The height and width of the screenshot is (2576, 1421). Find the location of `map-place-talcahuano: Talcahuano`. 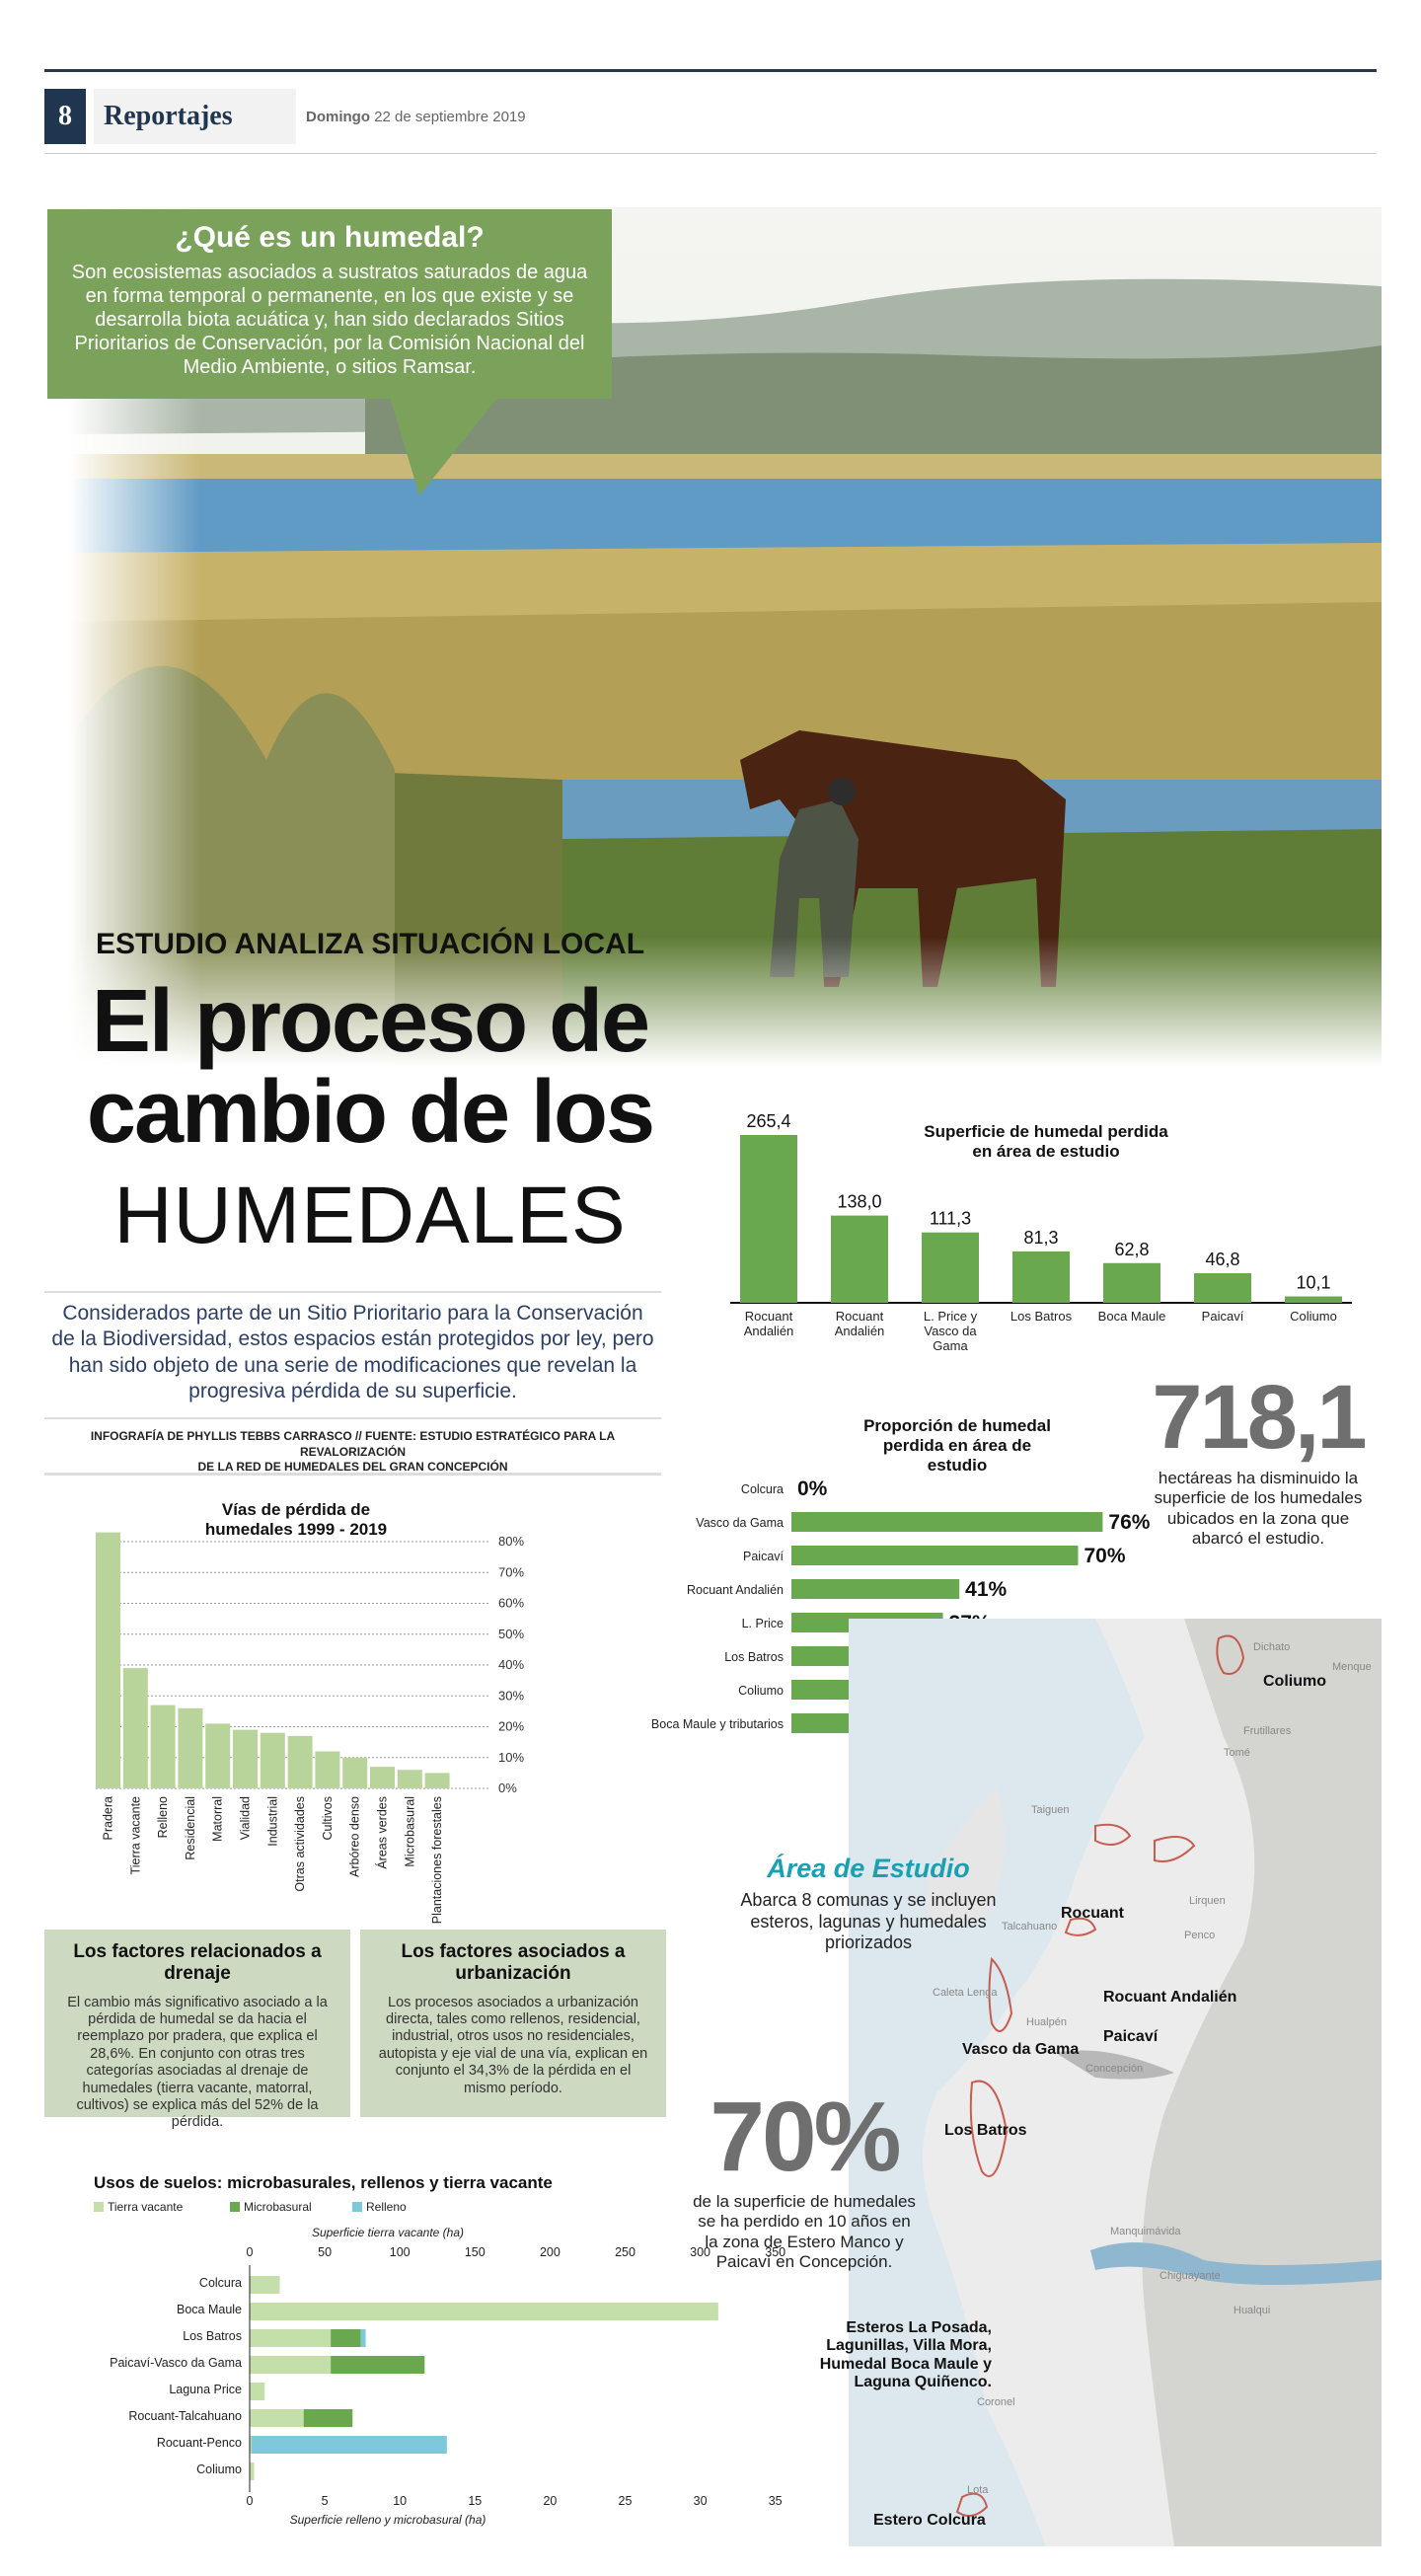

map-place-talcahuano: Talcahuano is located at coordinates (1030, 1926).